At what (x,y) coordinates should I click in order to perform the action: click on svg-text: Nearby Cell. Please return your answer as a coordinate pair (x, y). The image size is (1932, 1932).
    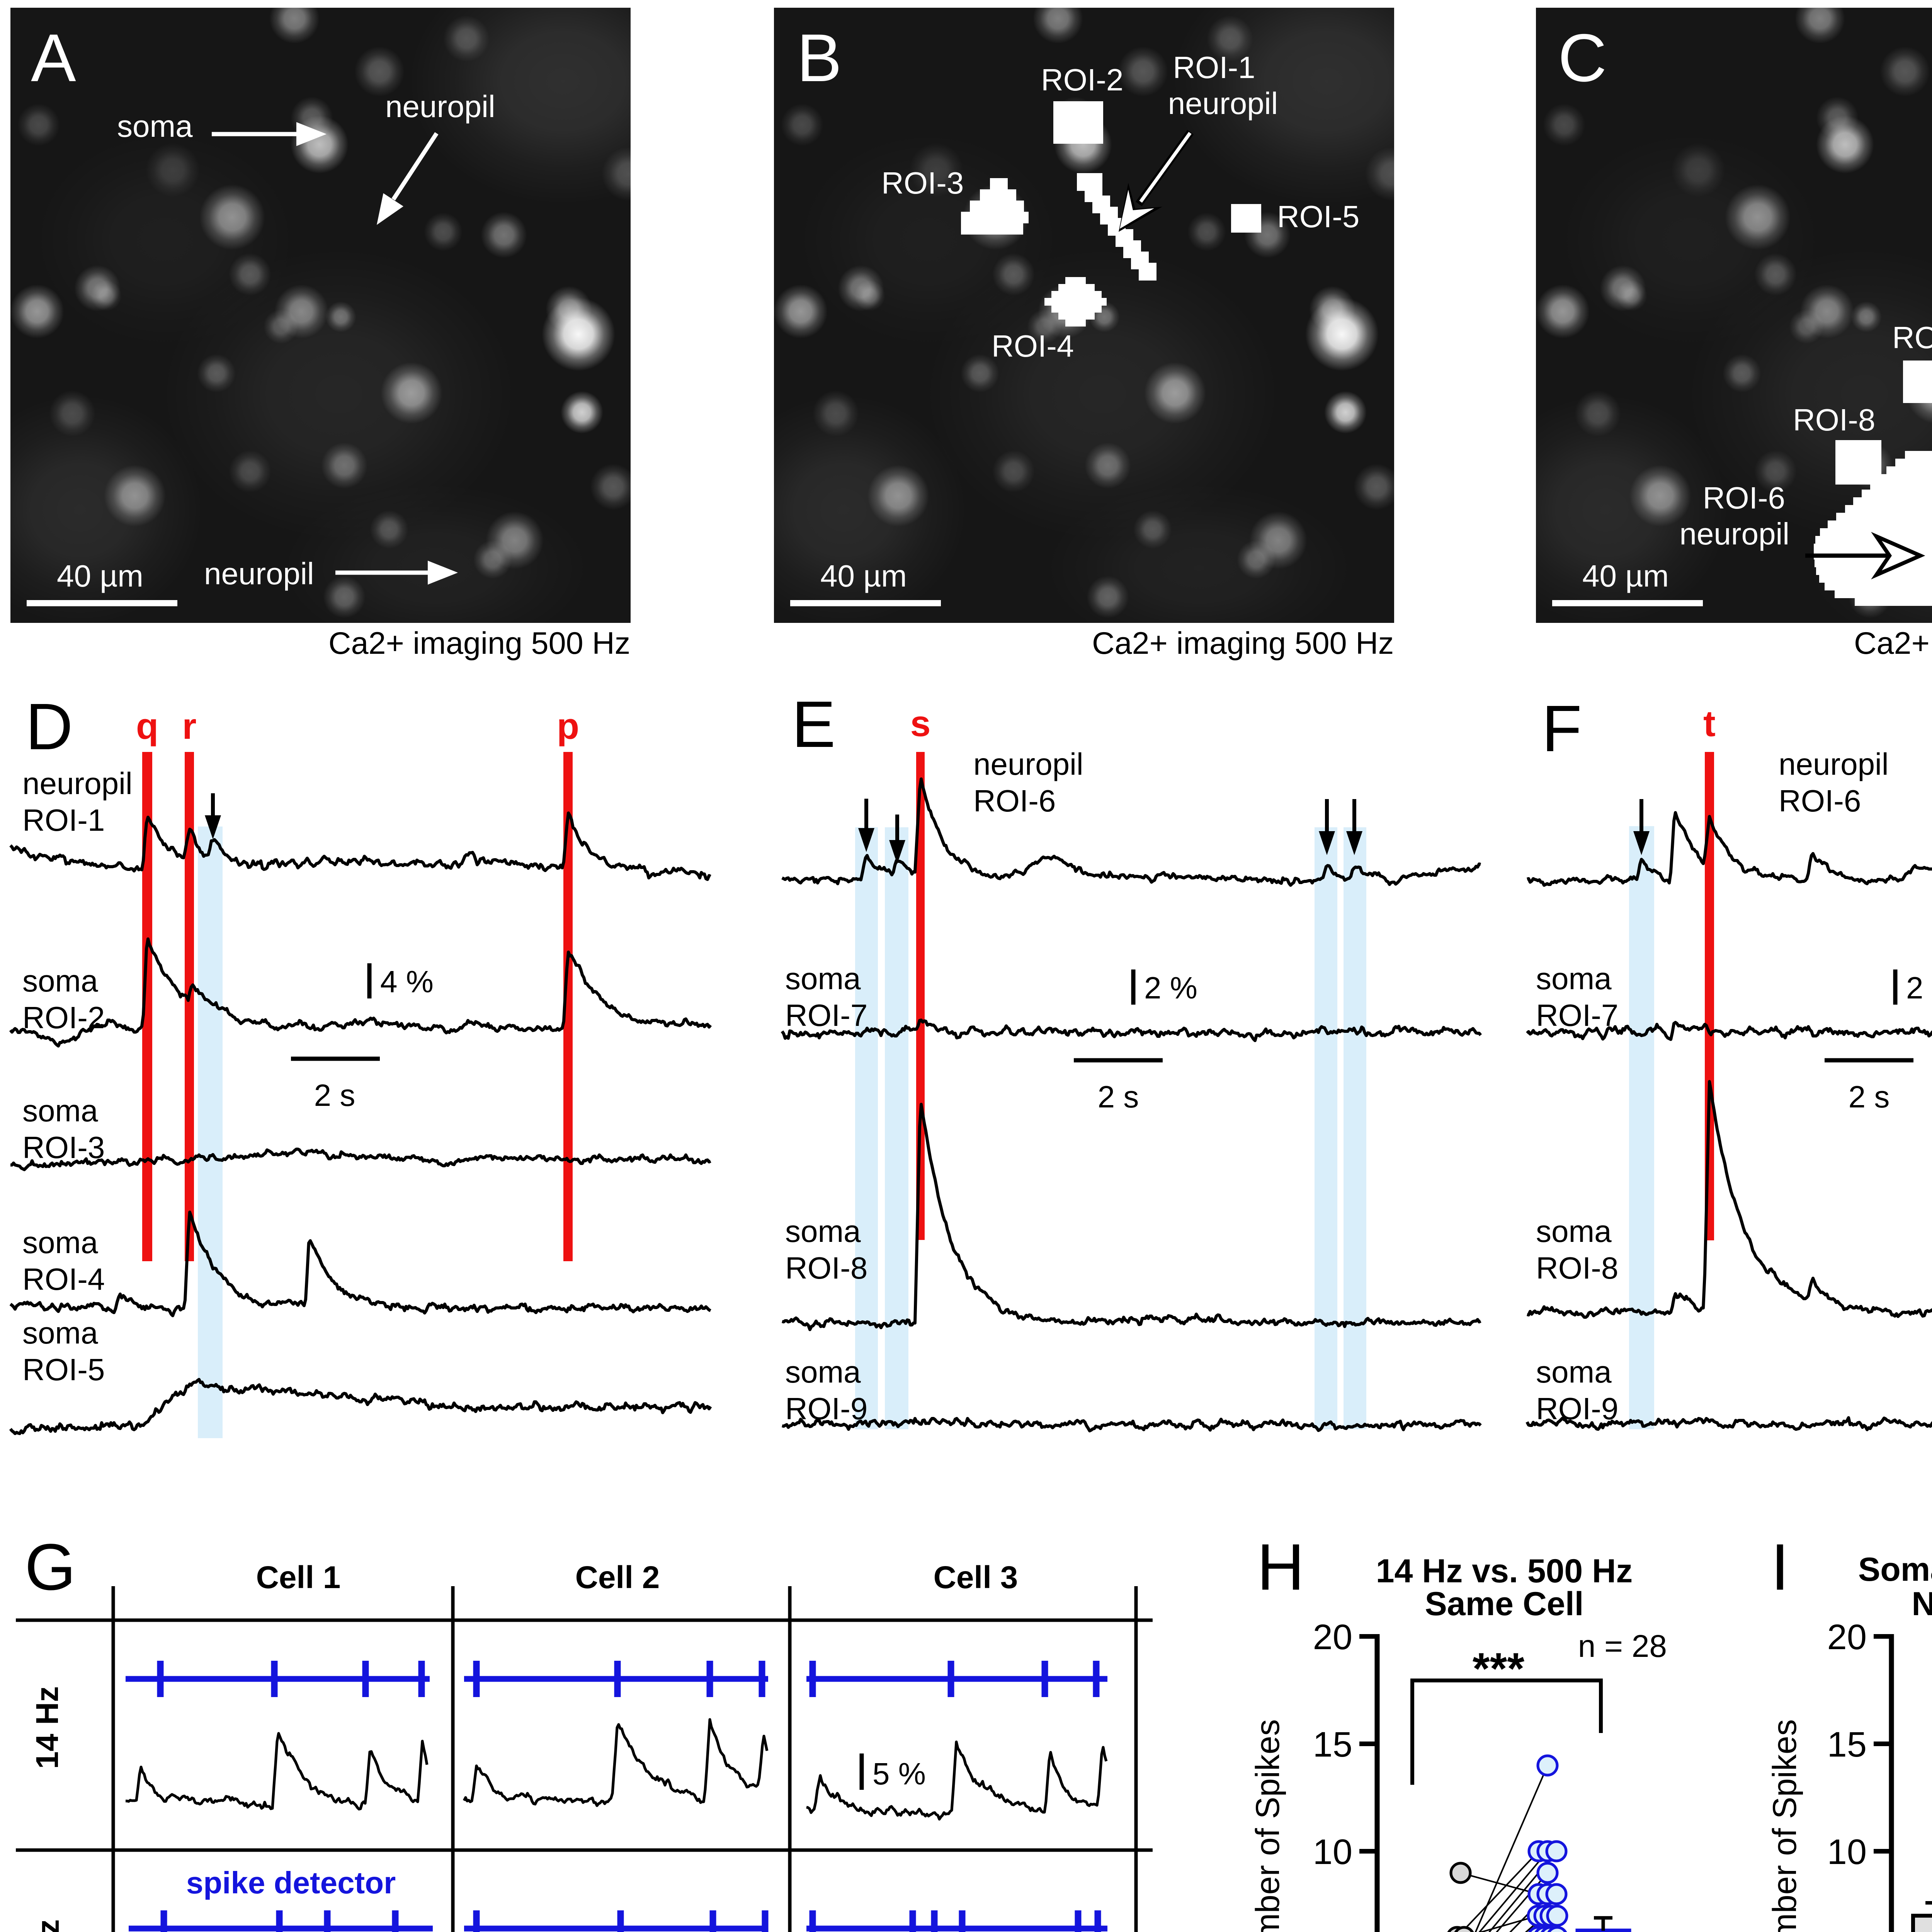
    Looking at the image, I should click on (1922, 1603).